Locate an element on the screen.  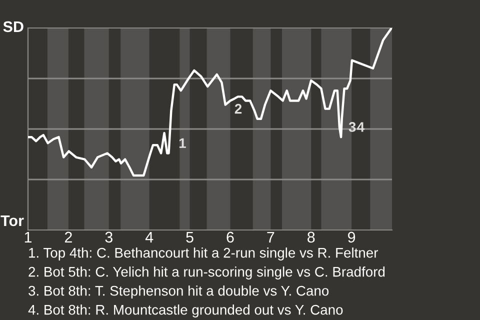
x-tick-label: 6 is located at coordinates (230, 237).